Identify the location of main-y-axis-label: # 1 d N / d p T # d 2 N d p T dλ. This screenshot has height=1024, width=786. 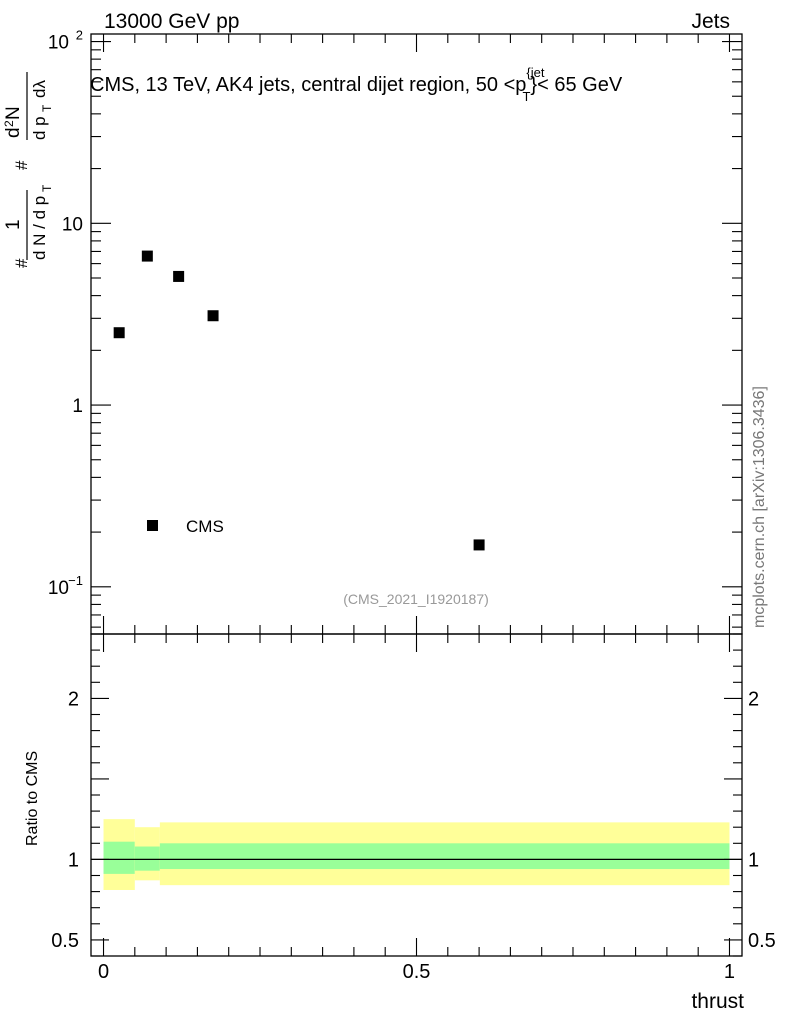
(28, 170).